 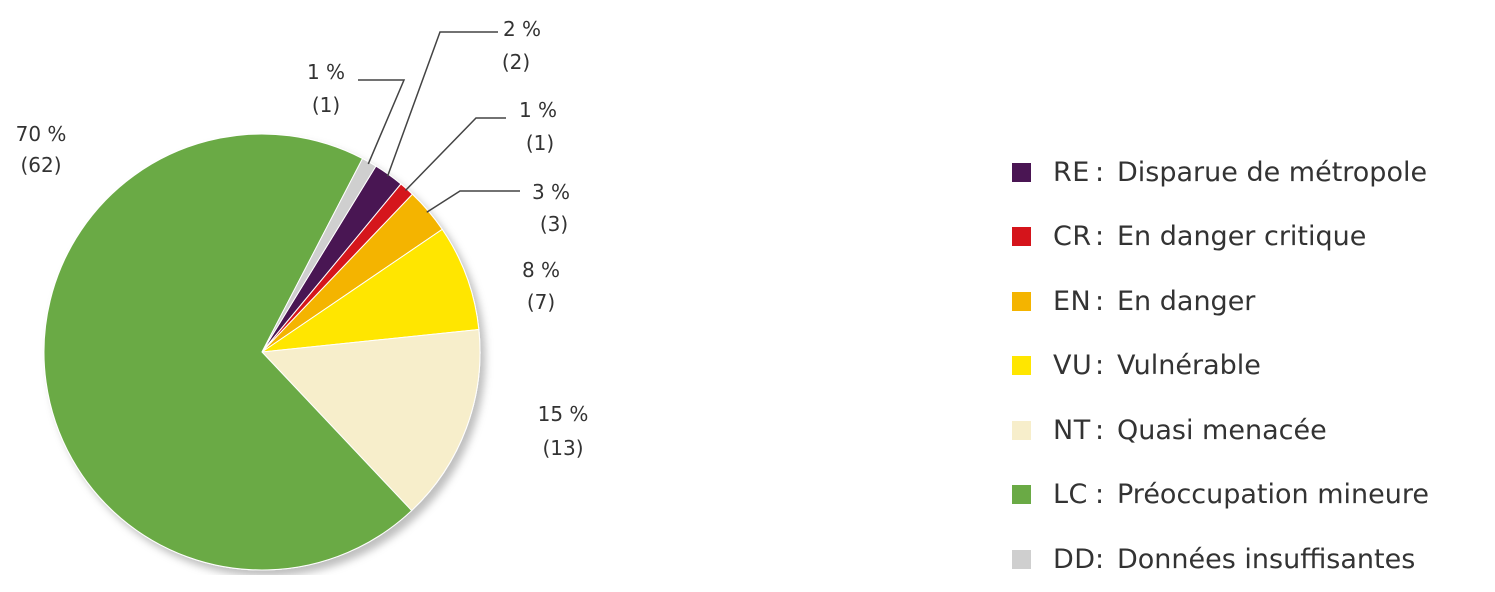 What do you see at coordinates (1021, 430) in the screenshot?
I see `legend-swatch-nt` at bounding box center [1021, 430].